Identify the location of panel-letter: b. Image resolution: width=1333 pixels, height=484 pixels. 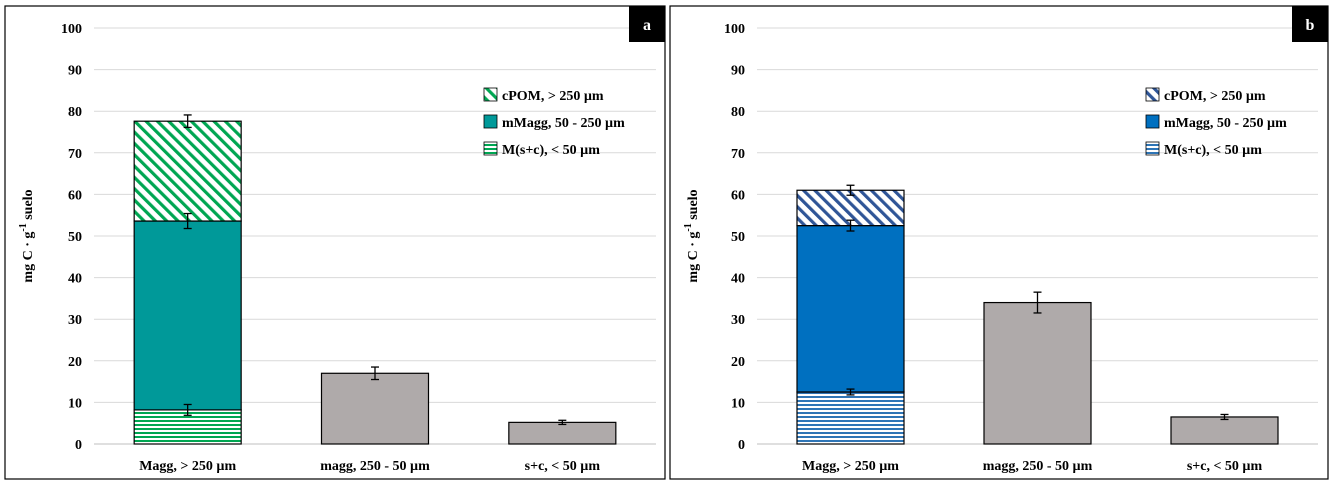
(1310, 25).